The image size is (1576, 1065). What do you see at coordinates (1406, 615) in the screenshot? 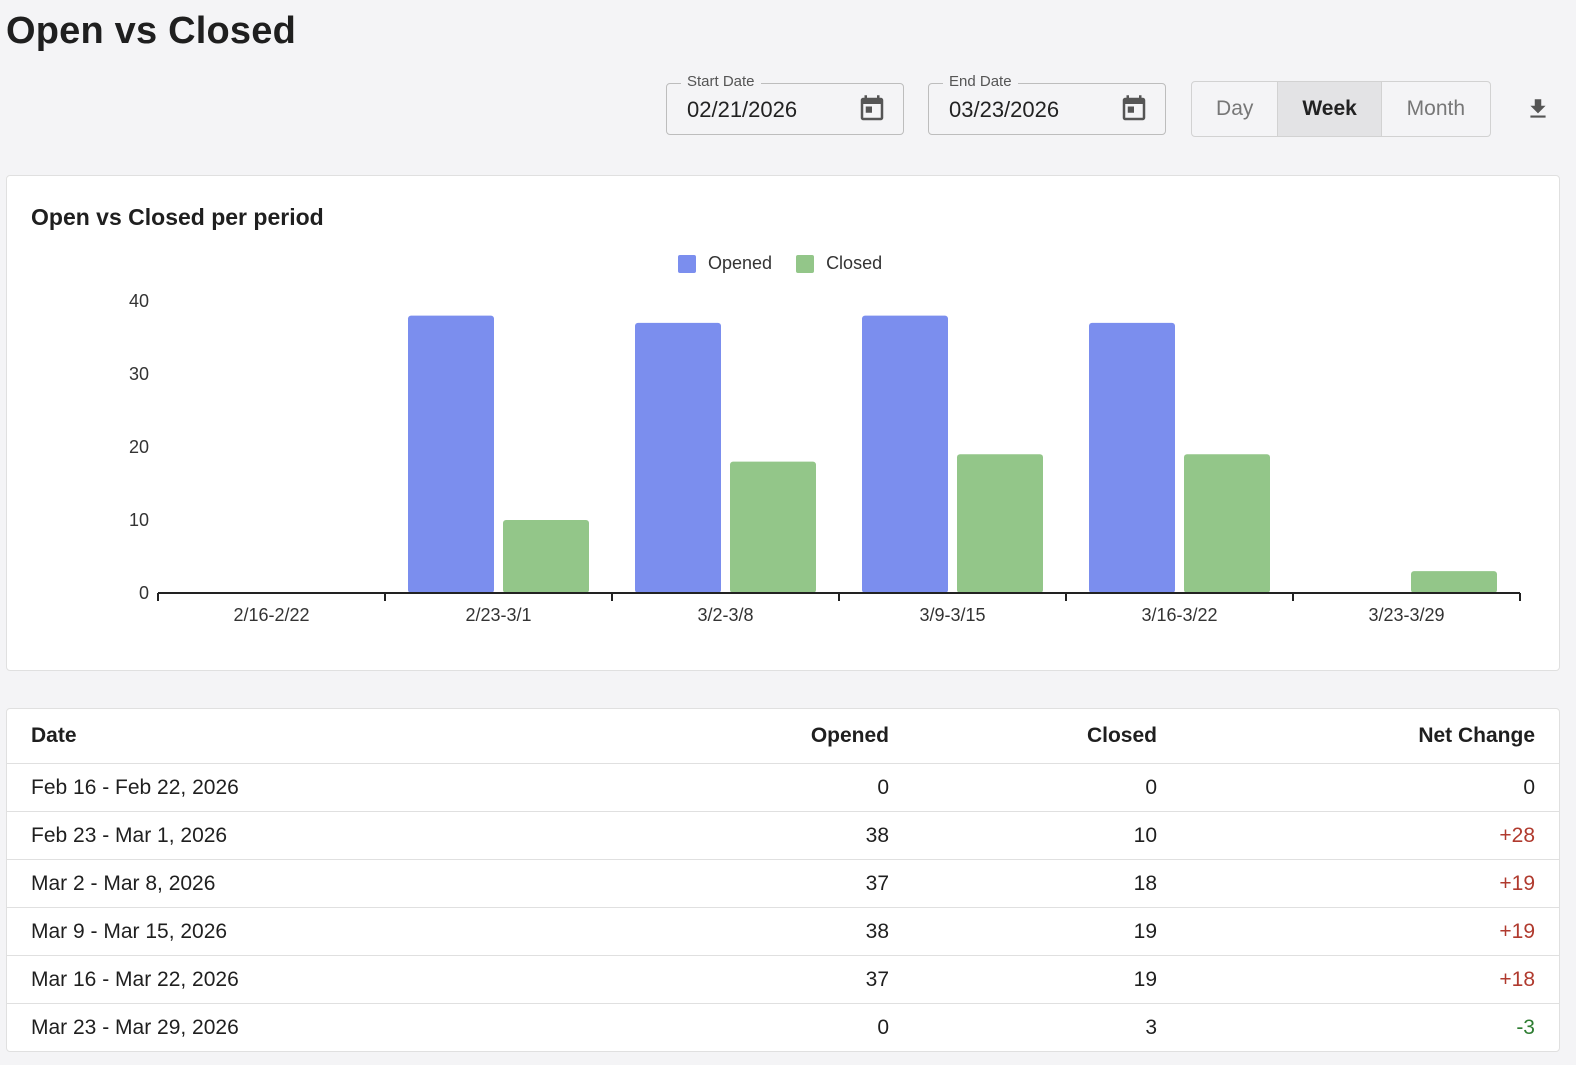
I see `x-tick-label: 3/23-3/29` at bounding box center [1406, 615].